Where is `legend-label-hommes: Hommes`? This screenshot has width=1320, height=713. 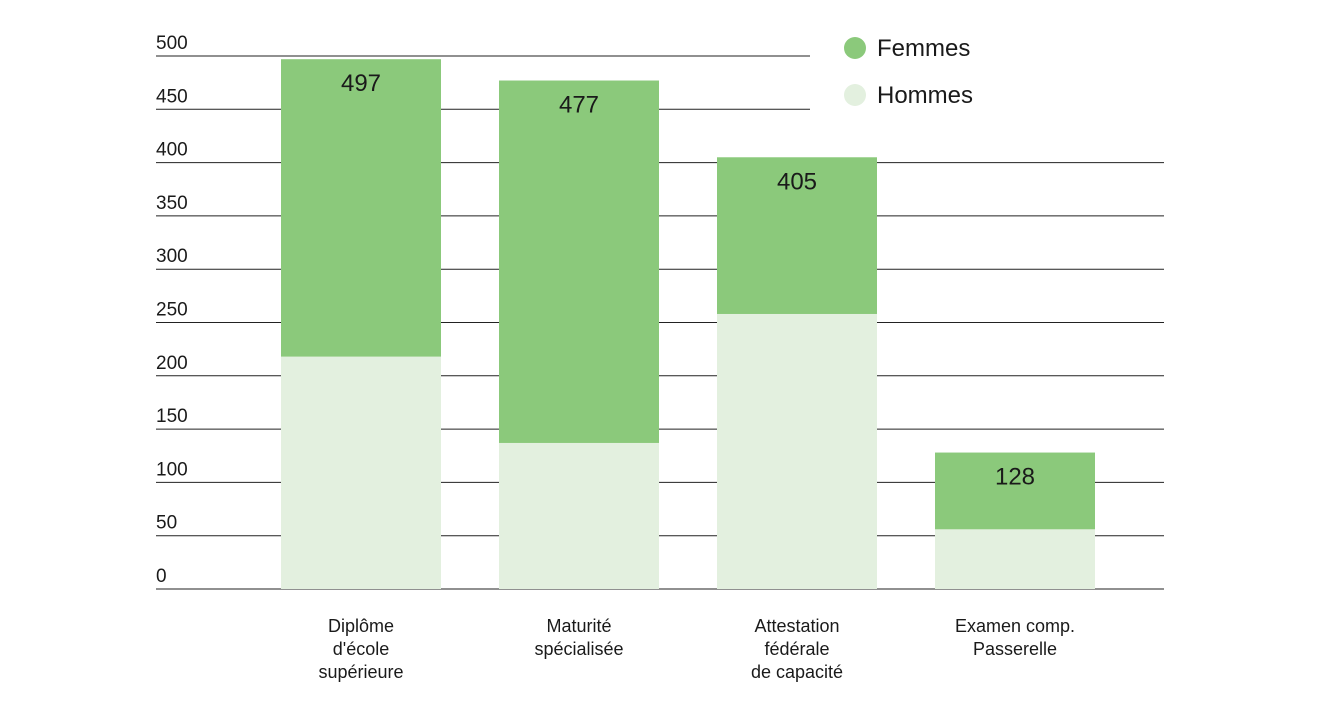 legend-label-hommes: Hommes is located at coordinates (925, 95).